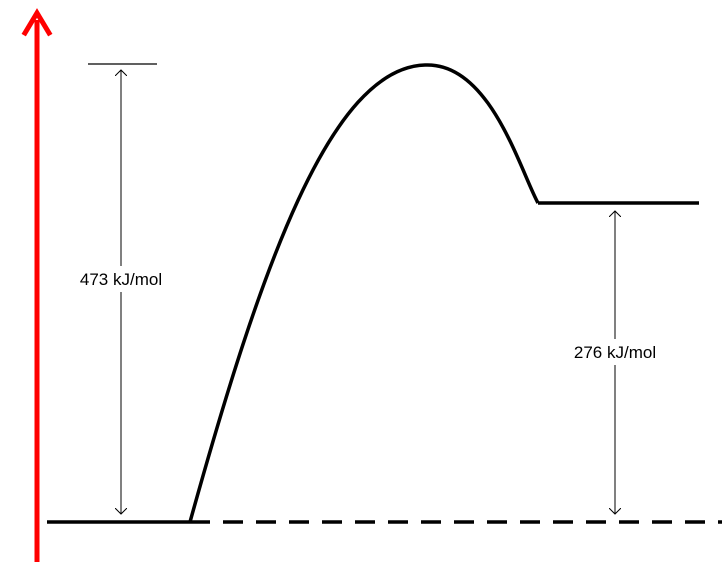  What do you see at coordinates (37, 285) in the screenshot?
I see `energy-axis` at bounding box center [37, 285].